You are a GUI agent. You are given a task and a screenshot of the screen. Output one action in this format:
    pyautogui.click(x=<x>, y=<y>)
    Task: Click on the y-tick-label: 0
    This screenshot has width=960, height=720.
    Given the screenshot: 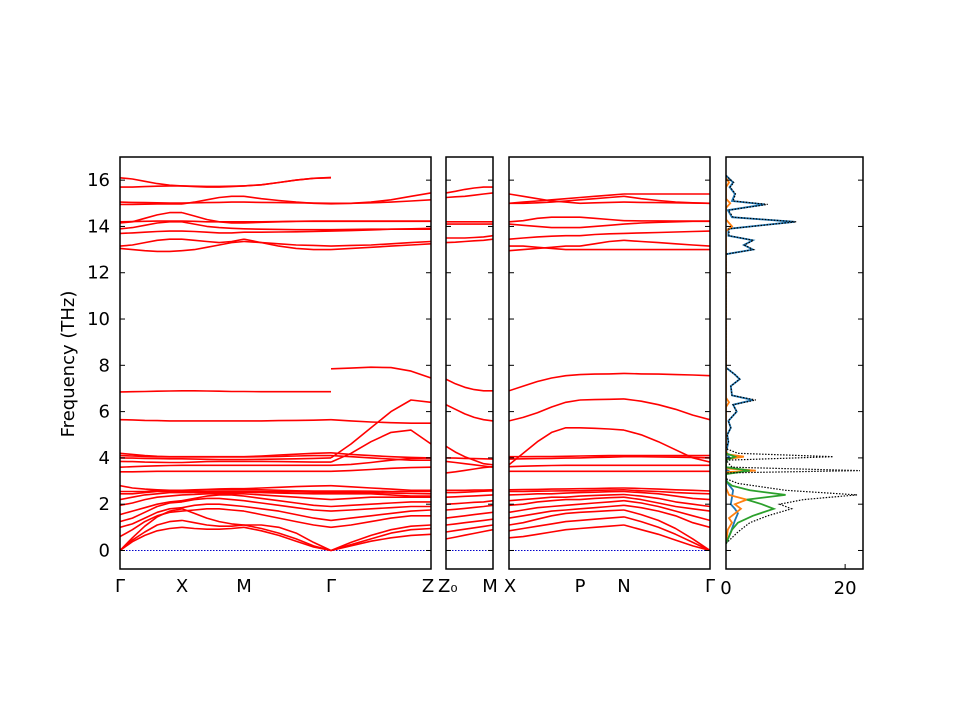 What is the action you would take?
    pyautogui.click(x=104, y=550)
    